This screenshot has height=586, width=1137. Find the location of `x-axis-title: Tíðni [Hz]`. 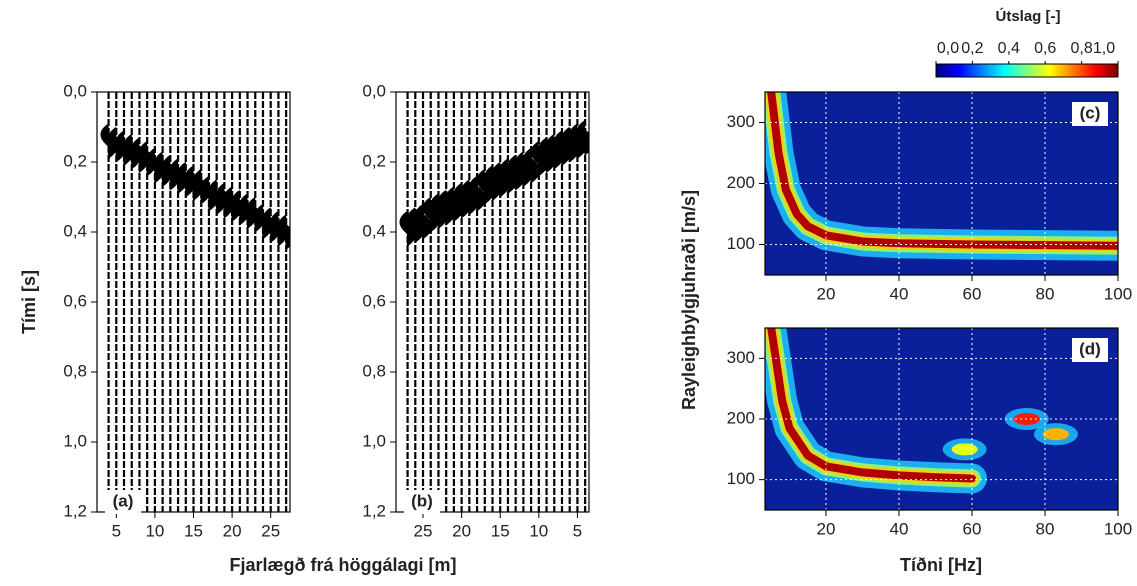

x-axis-title: Tíðni [Hz] is located at coordinates (941, 565).